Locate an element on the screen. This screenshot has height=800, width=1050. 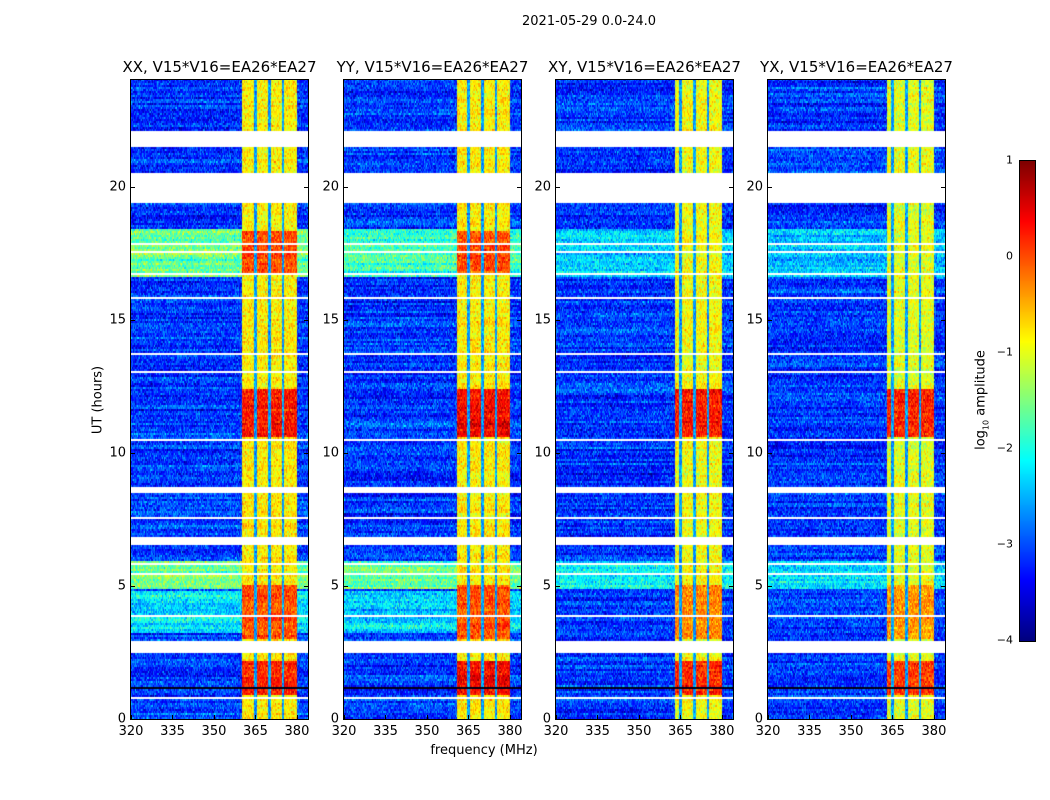
colorbar-label: log10 amplitude is located at coordinates (982, 400).